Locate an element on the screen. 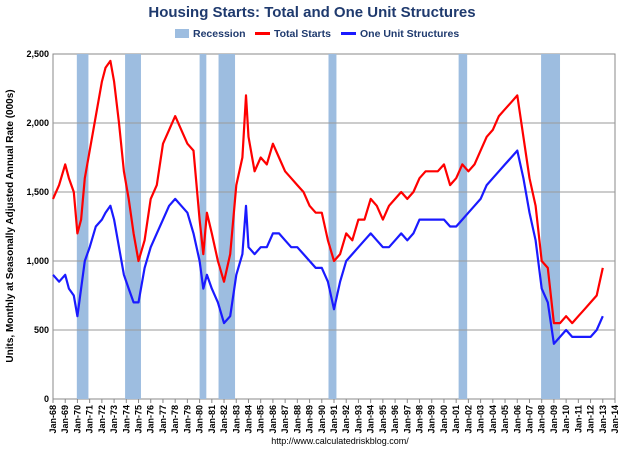  y-tick-label: 0 is located at coordinates (46, 399).